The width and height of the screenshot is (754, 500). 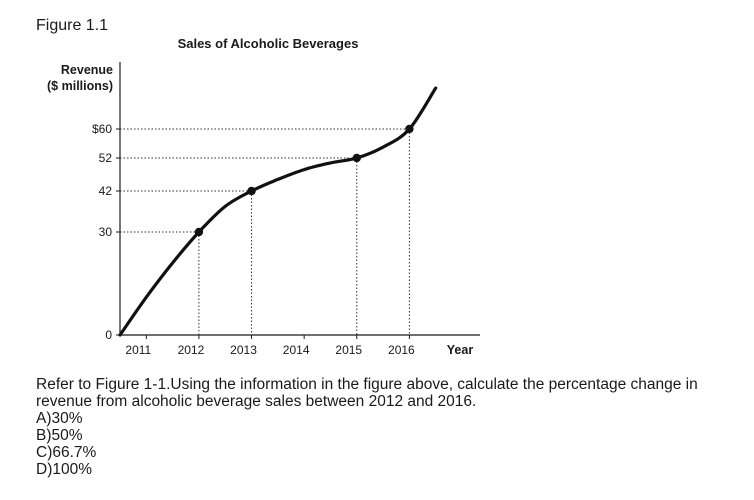 What do you see at coordinates (191, 350) in the screenshot?
I see `x-tick-label: 2012` at bounding box center [191, 350].